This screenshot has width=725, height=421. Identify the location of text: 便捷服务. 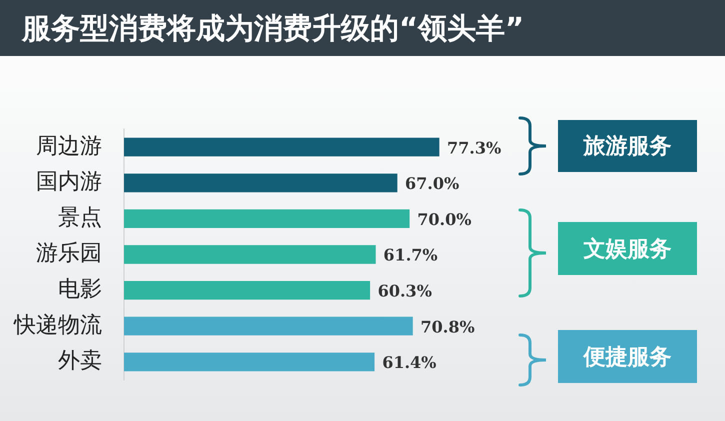
(627, 356).